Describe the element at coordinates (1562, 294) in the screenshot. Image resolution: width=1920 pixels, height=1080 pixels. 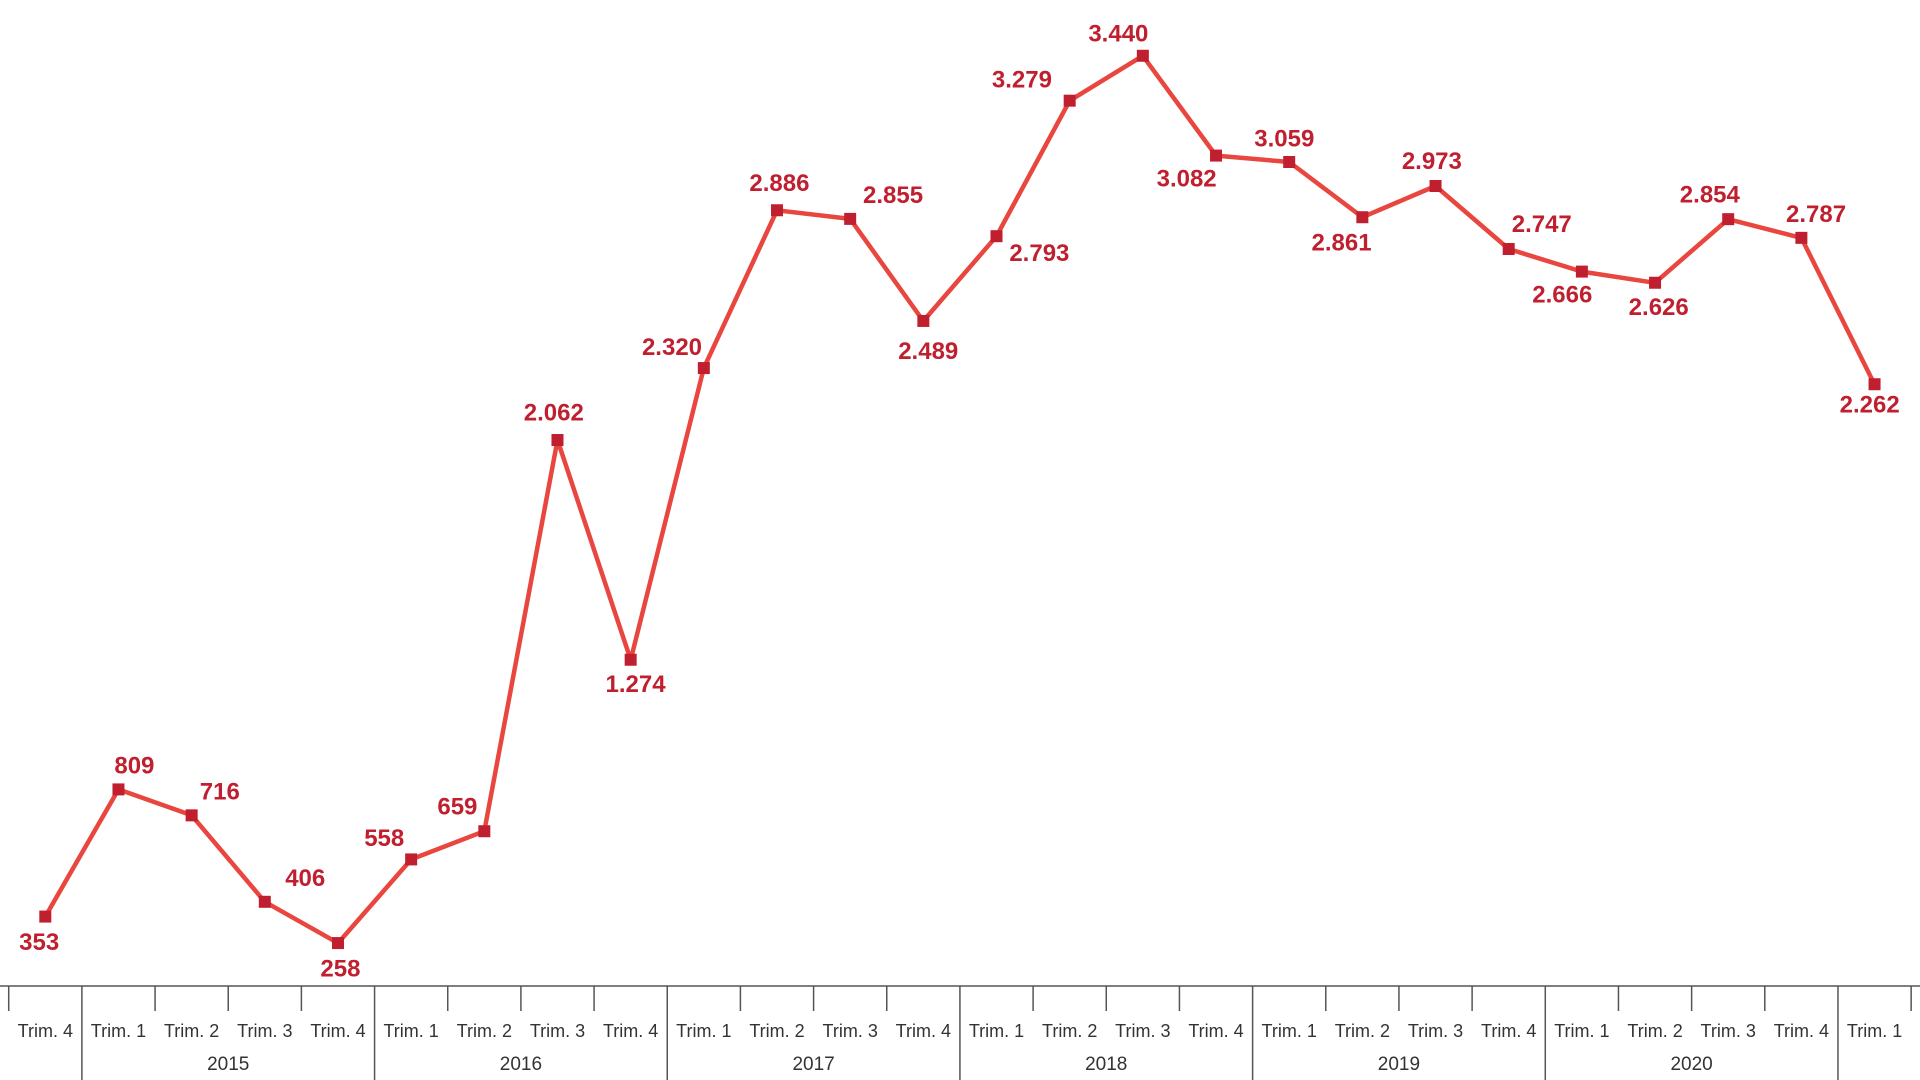
I see `value-label: 2.666` at that location.